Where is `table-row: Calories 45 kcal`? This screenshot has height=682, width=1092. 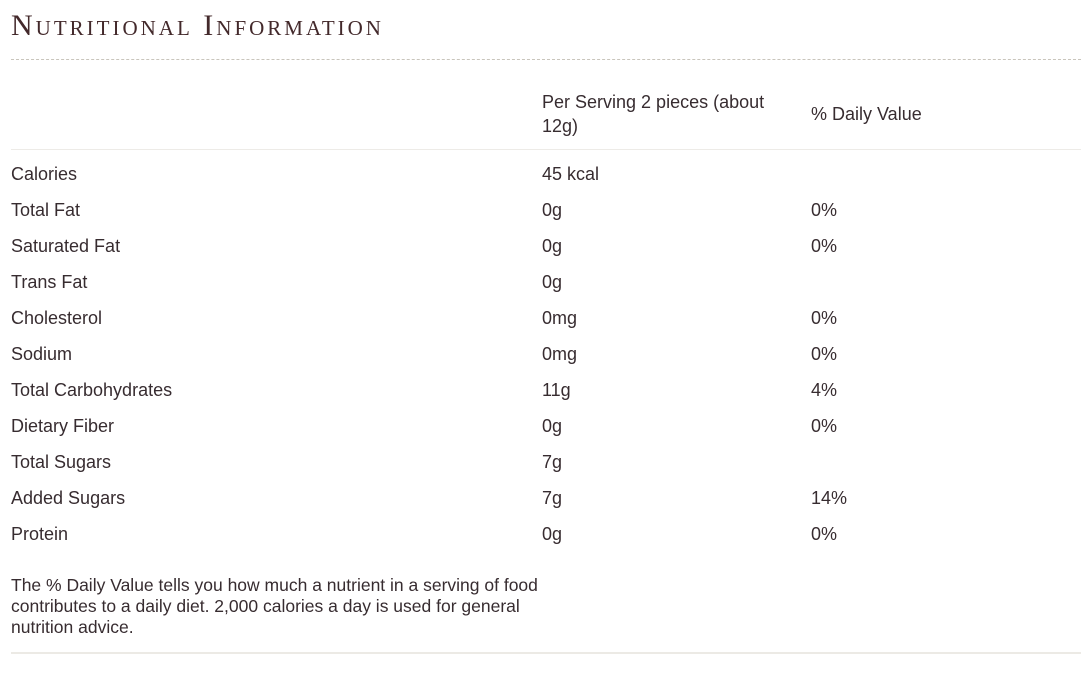
table-row: Calories 45 kcal is located at coordinates (546, 174).